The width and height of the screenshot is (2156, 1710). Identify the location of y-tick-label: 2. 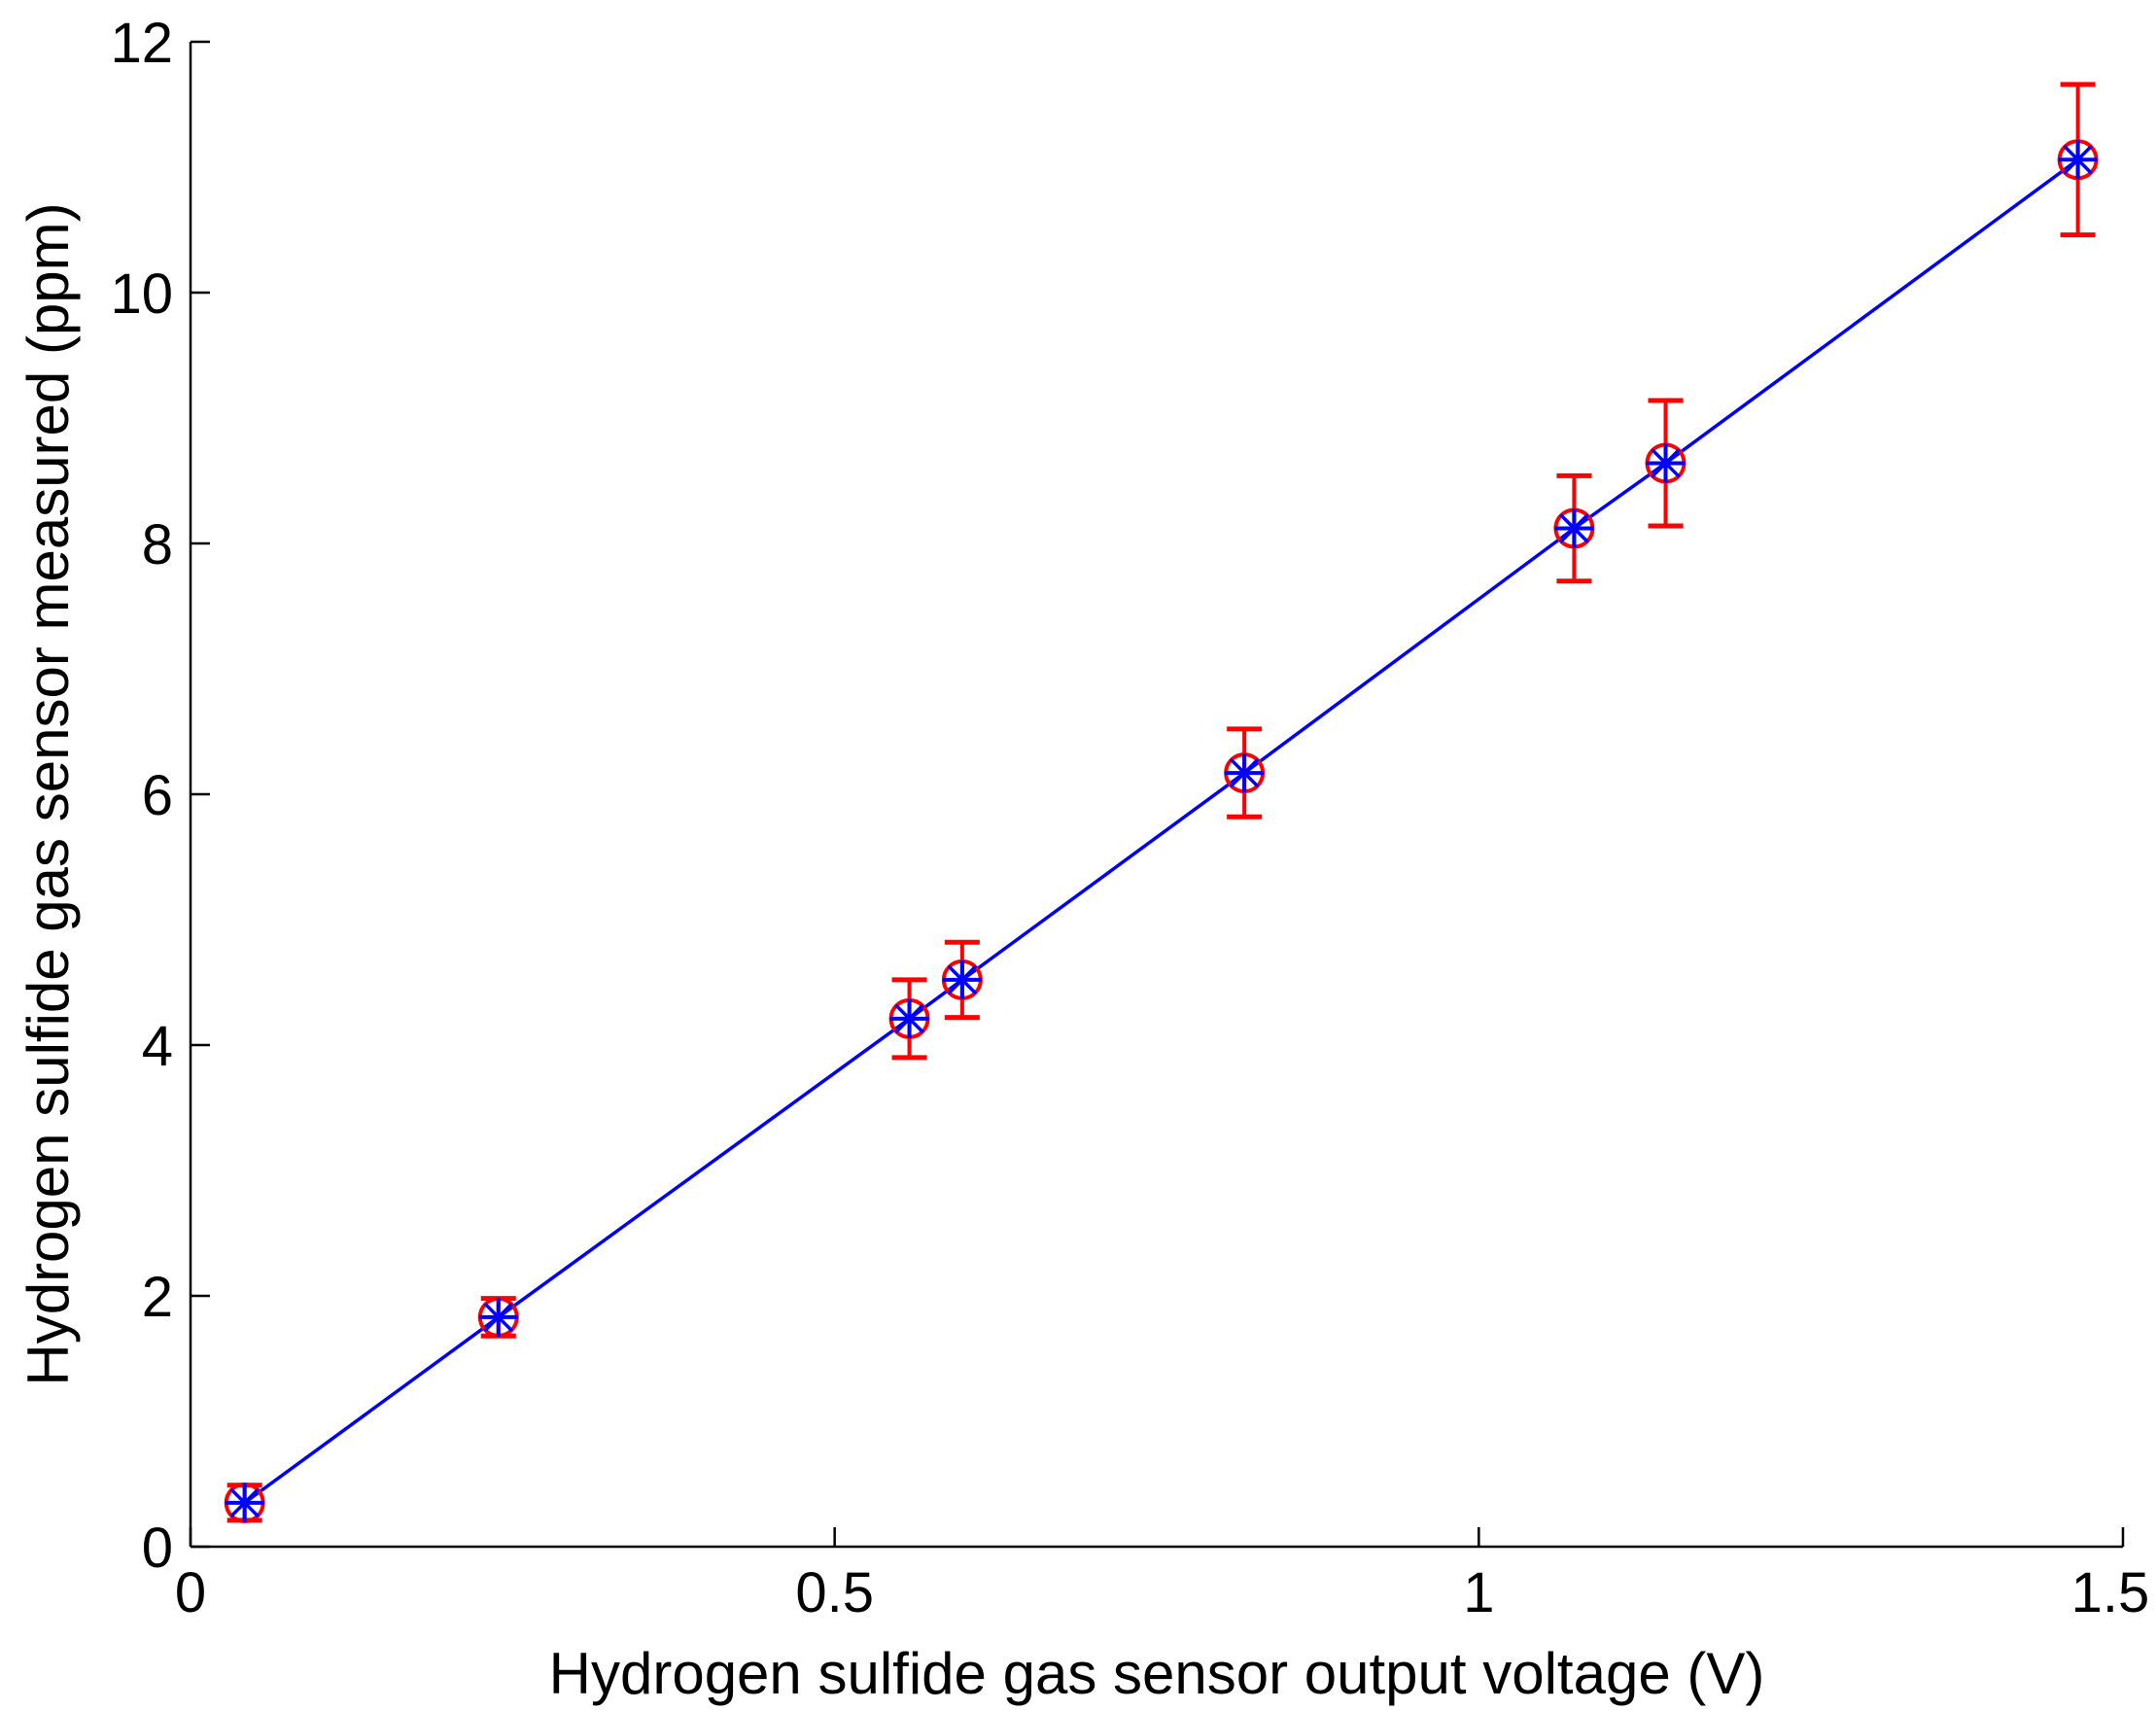
(158, 1298).